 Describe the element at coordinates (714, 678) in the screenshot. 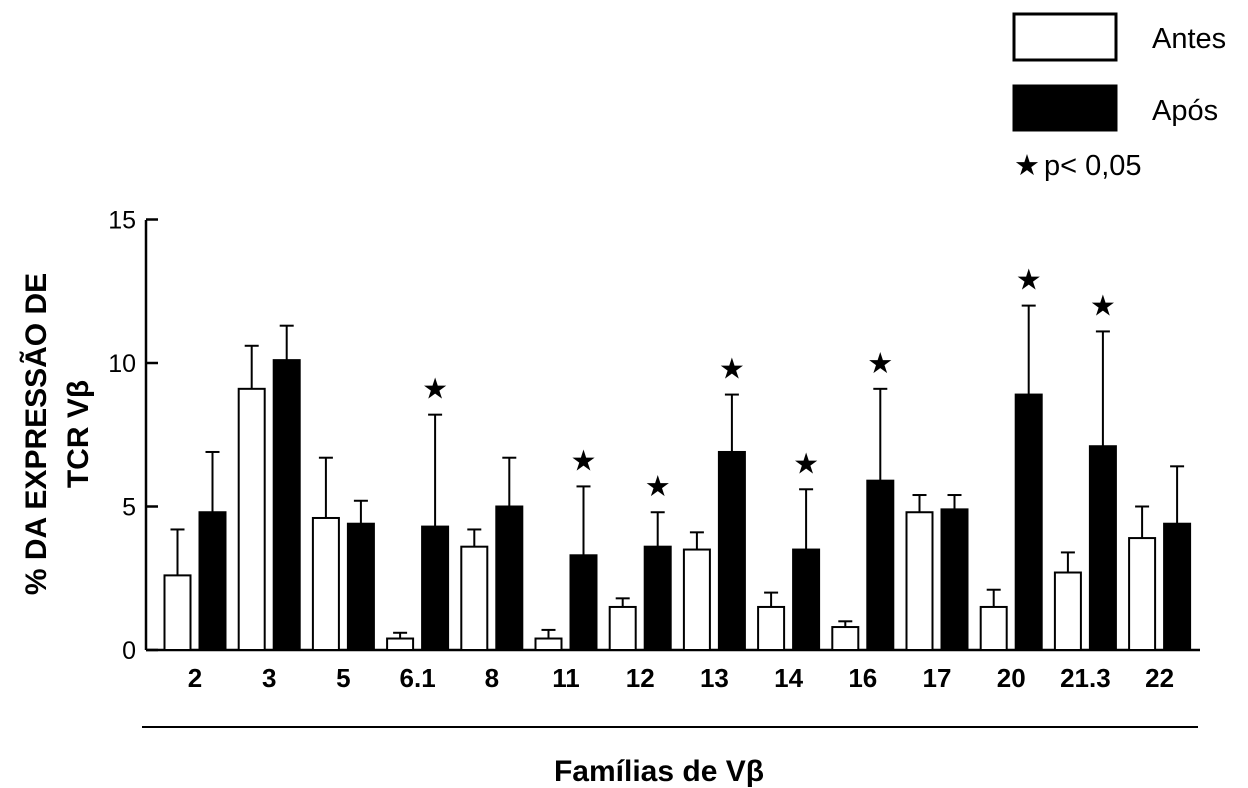

I see `category-label-13: 13` at that location.